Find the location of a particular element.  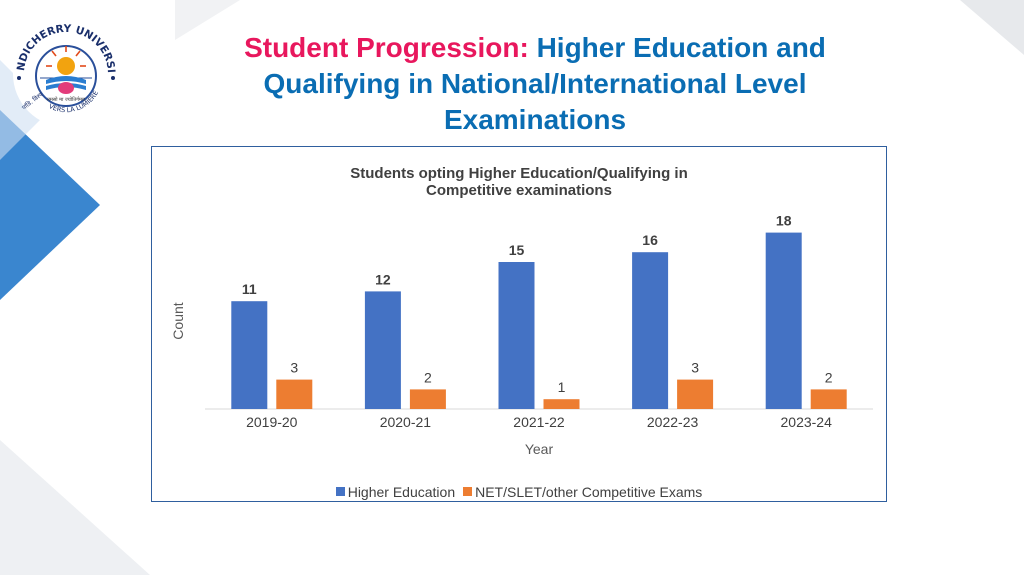

data-label: 1 is located at coordinates (562, 387).